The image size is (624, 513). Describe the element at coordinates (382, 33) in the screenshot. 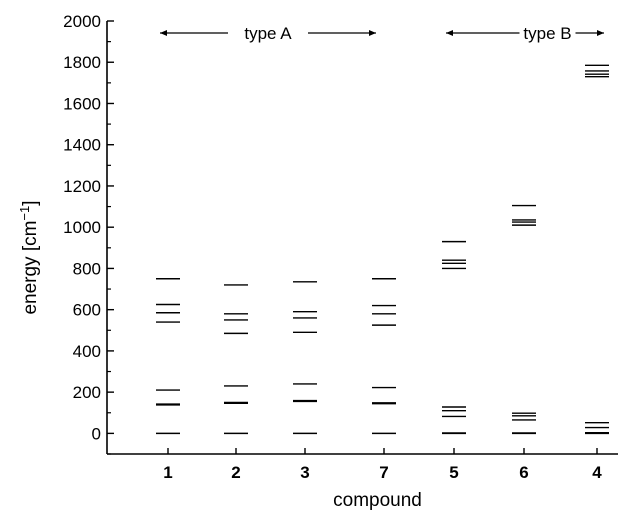

I see `group-annotations: type A type B` at that location.